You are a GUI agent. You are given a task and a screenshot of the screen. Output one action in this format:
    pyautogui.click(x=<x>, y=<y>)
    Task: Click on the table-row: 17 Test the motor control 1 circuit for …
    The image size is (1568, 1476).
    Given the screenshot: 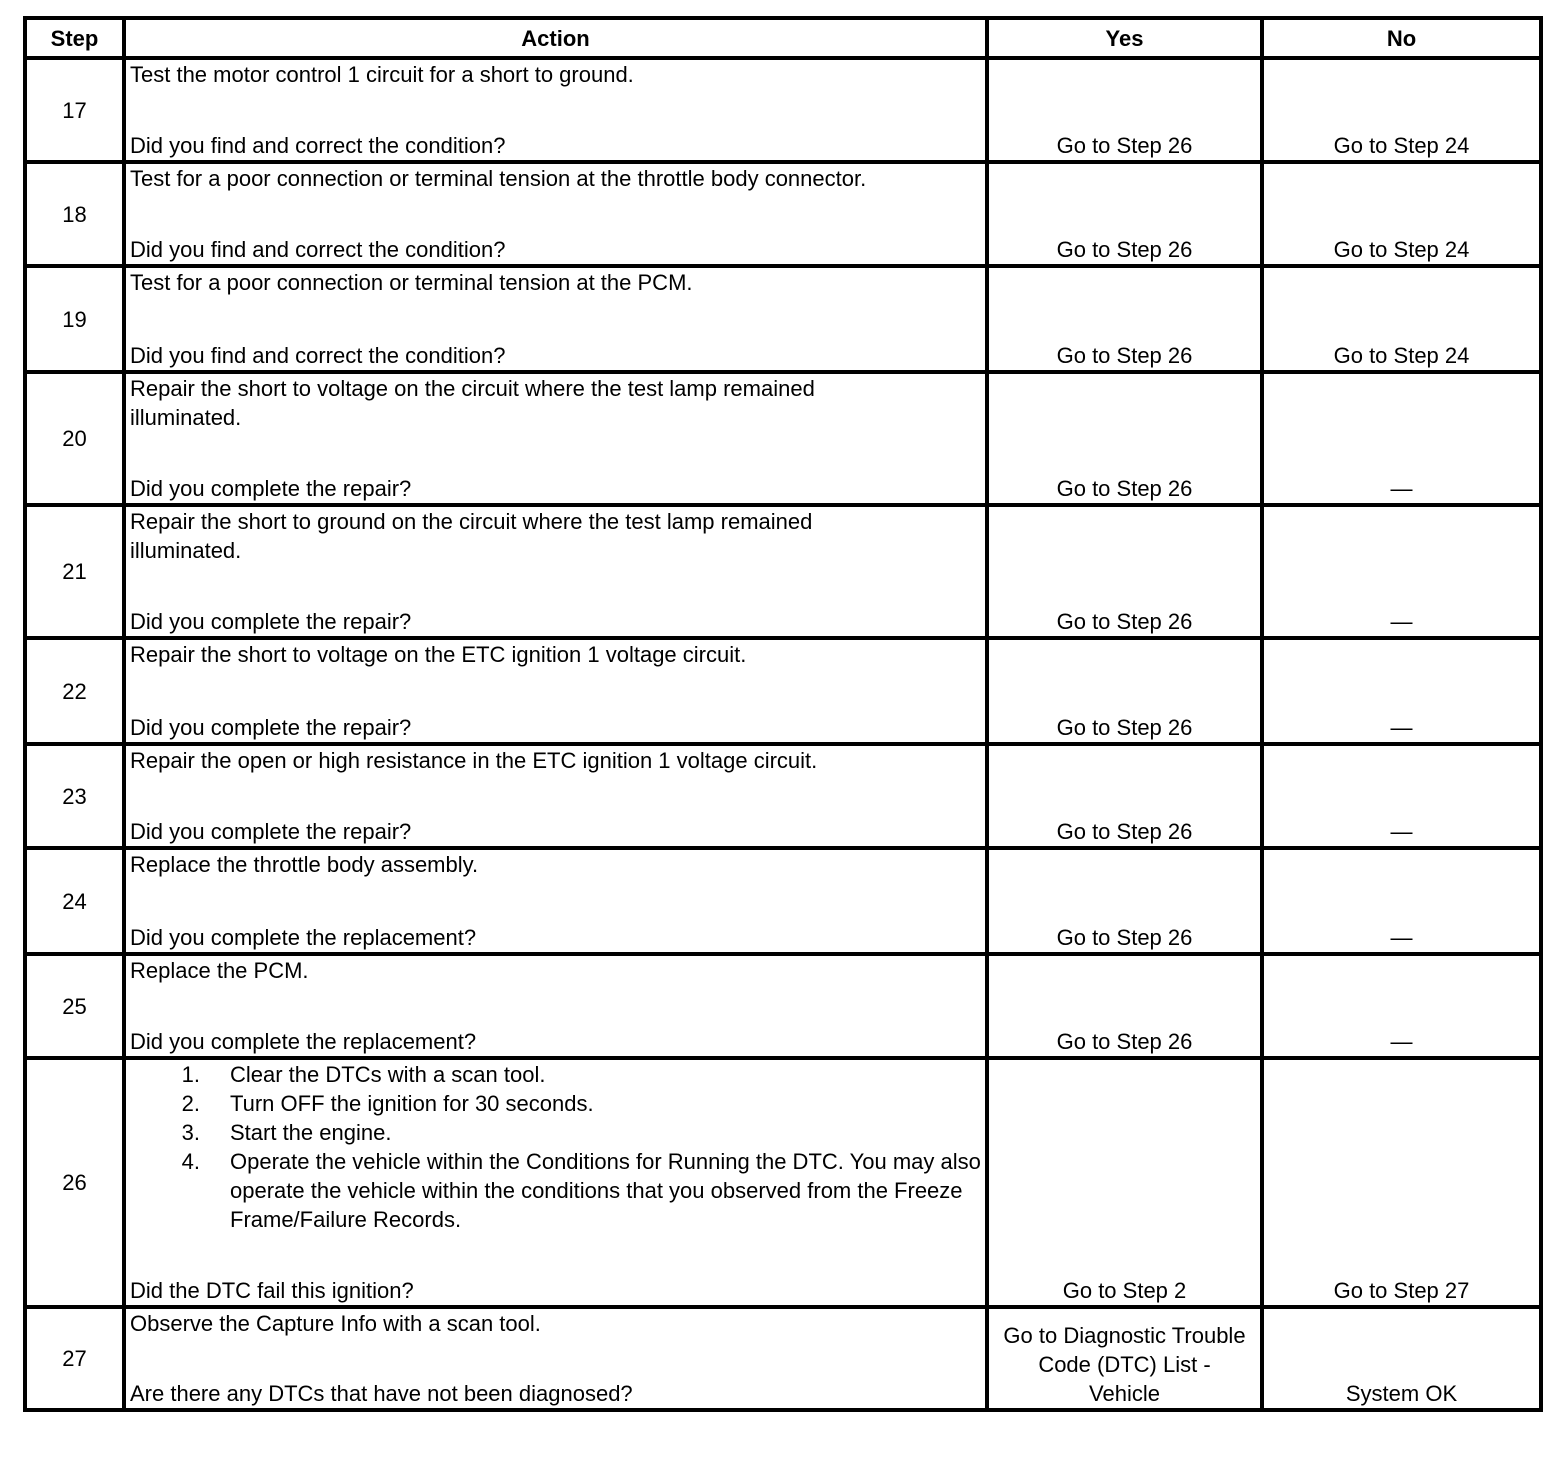 What is the action you would take?
    pyautogui.click(x=783, y=110)
    